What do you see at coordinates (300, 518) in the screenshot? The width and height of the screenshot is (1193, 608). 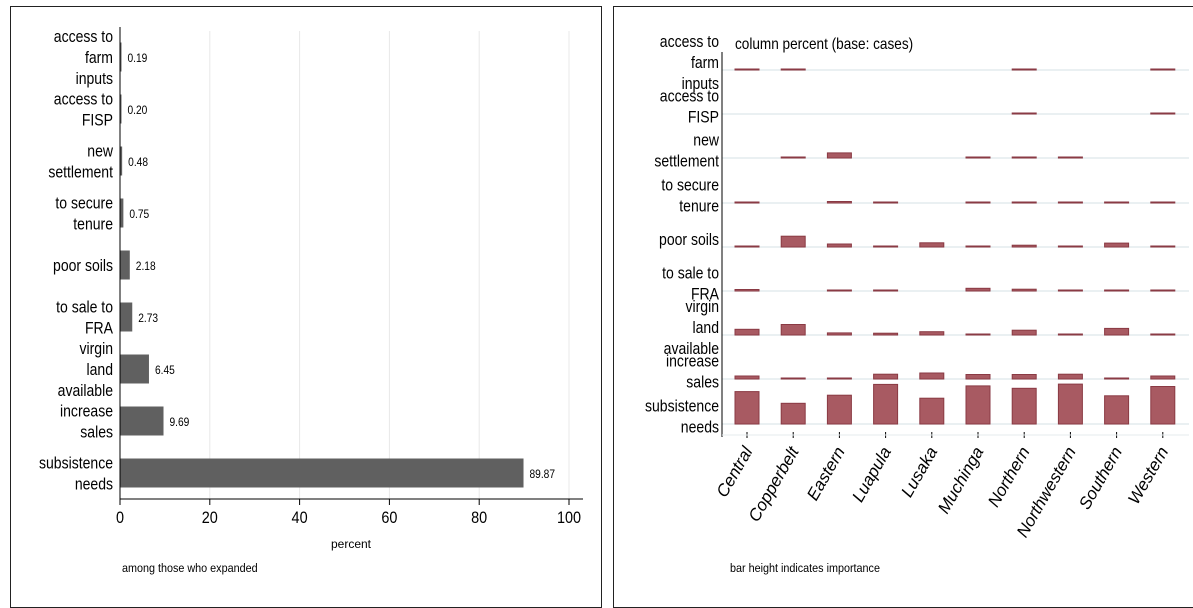 I see `x-tick-label: 40` at bounding box center [300, 518].